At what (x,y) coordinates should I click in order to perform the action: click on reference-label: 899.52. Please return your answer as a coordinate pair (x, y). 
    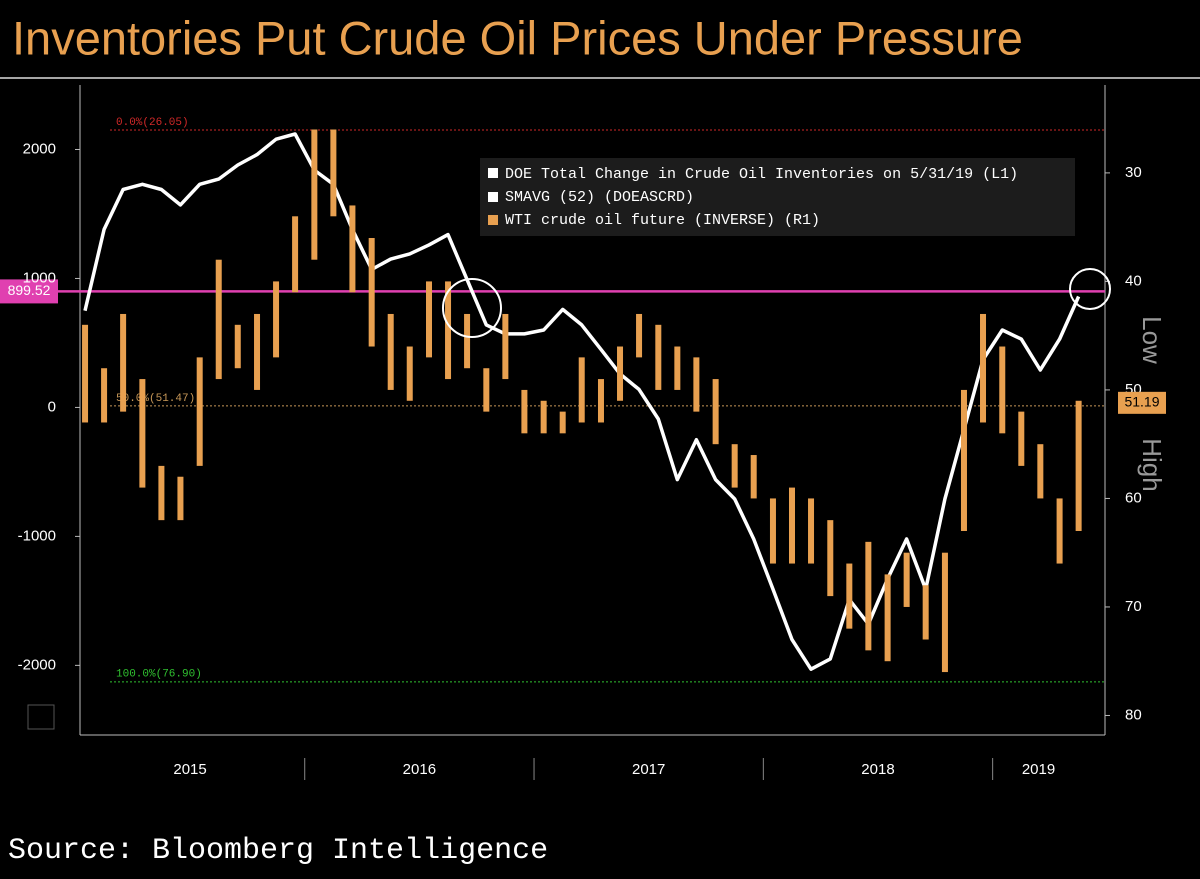
    Looking at the image, I should click on (29, 290).